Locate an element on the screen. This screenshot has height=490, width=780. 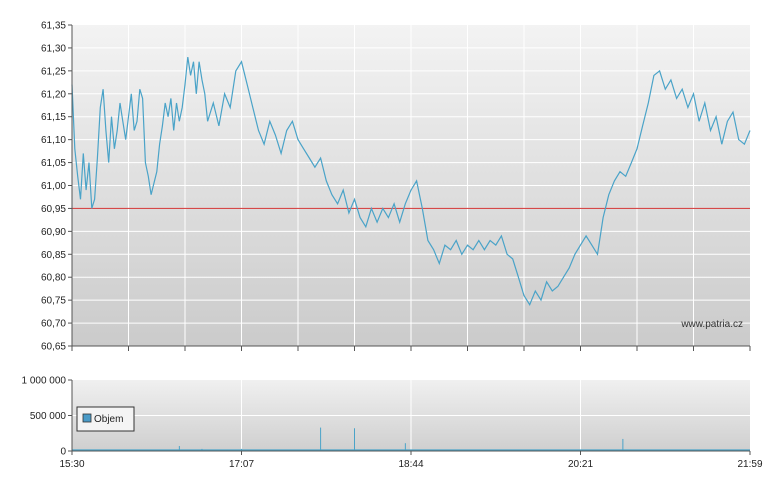
volume-y-tick-label: 0 is located at coordinates (63, 452).